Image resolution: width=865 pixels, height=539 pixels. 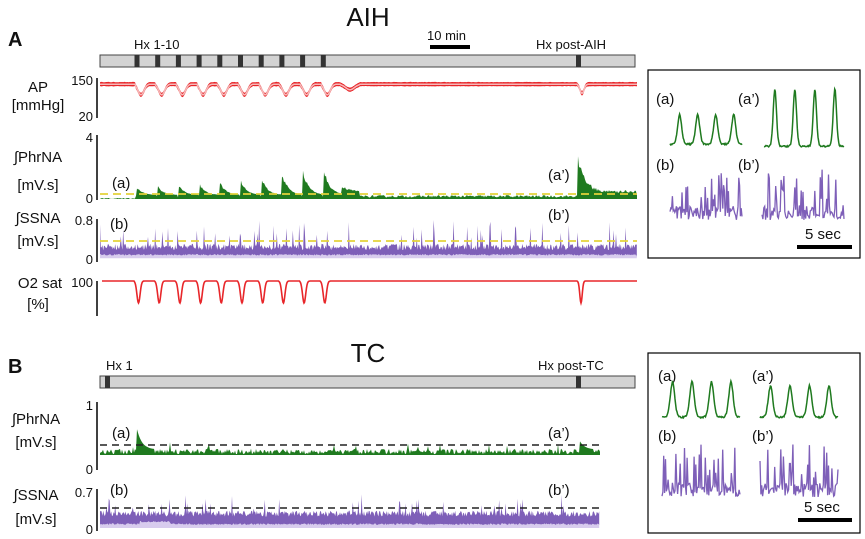 What do you see at coordinates (86, 116) in the screenshot?
I see `ap-ymin: 20` at bounding box center [86, 116].